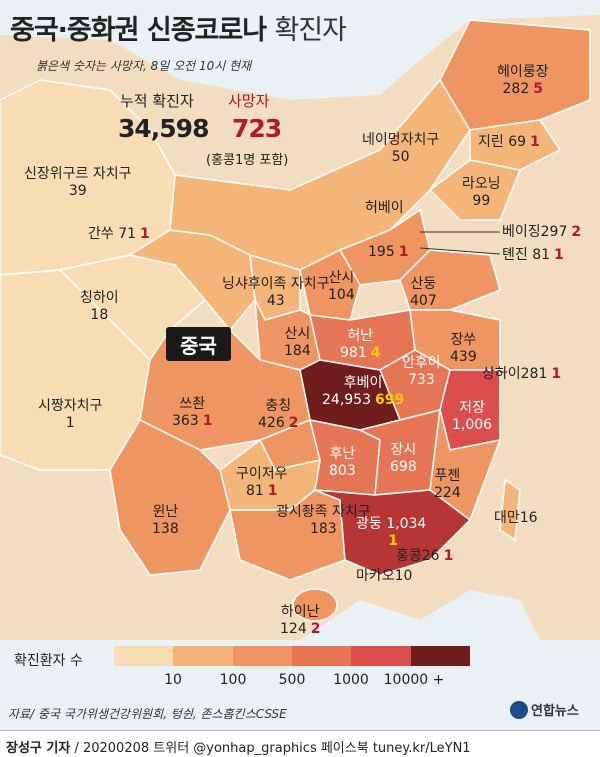  I want to click on legend-tick: 10, so click(173, 680).